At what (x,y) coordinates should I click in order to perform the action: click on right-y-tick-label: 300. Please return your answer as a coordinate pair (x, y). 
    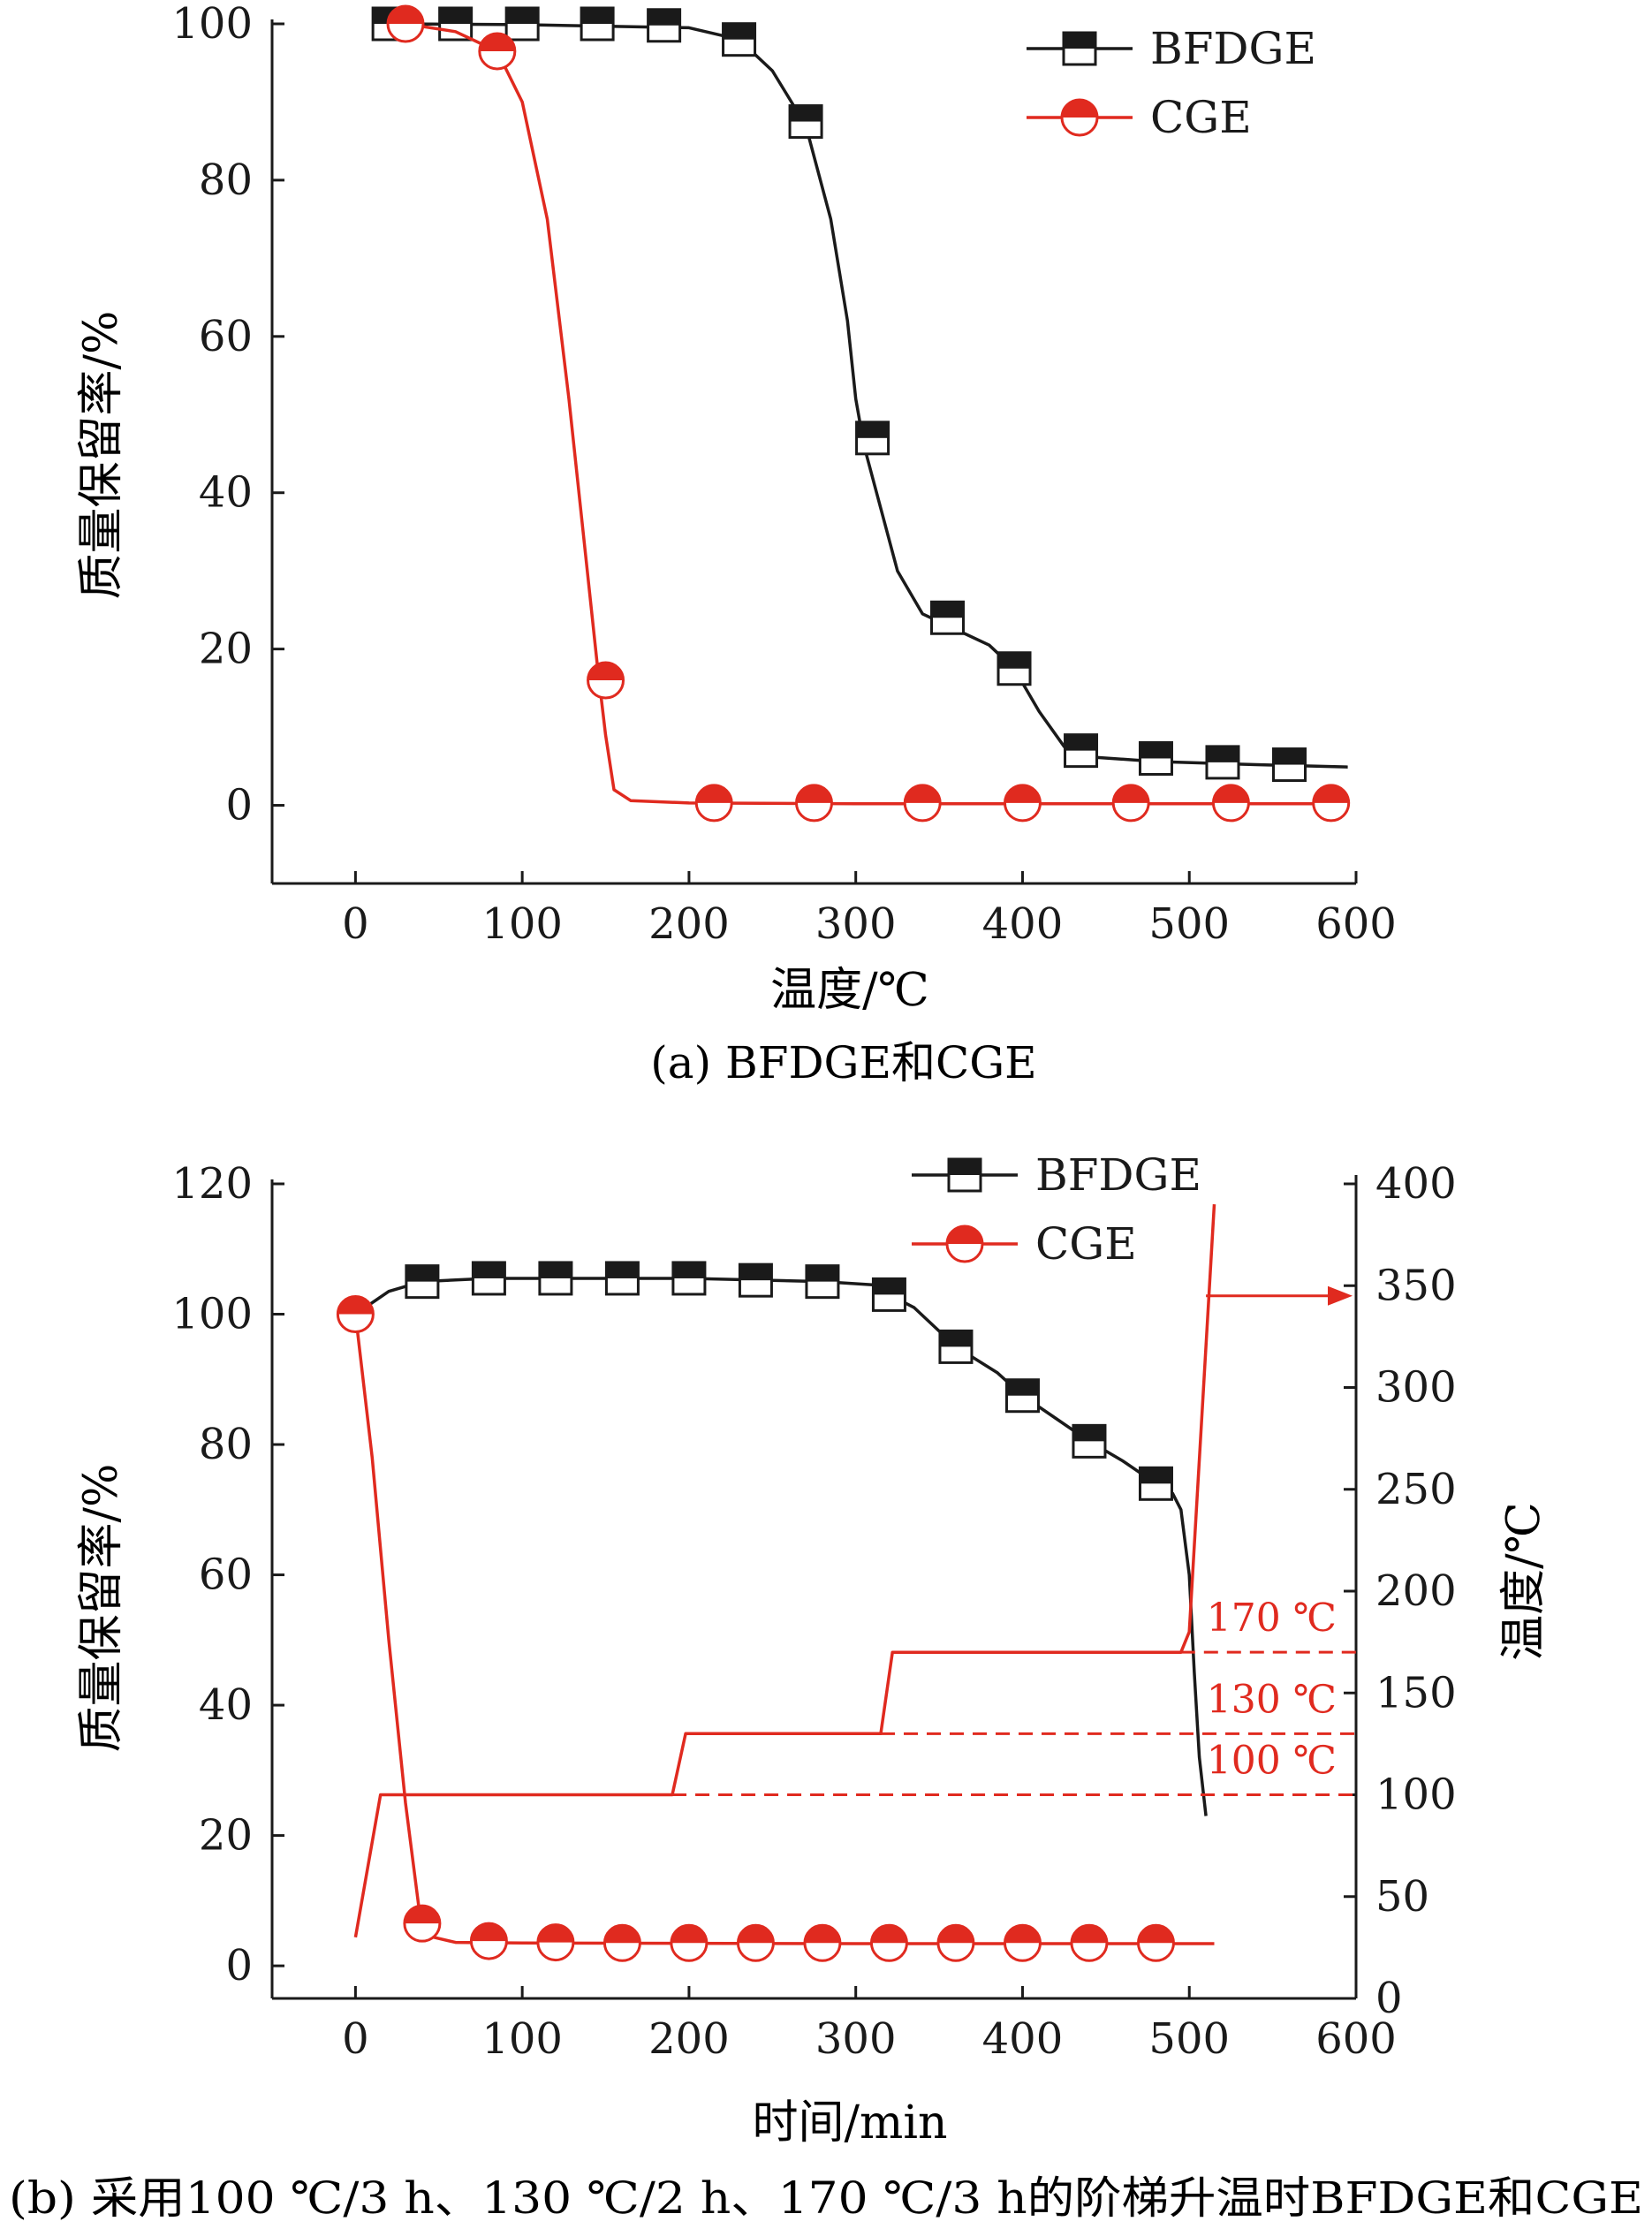
    Looking at the image, I should click on (1416, 1388).